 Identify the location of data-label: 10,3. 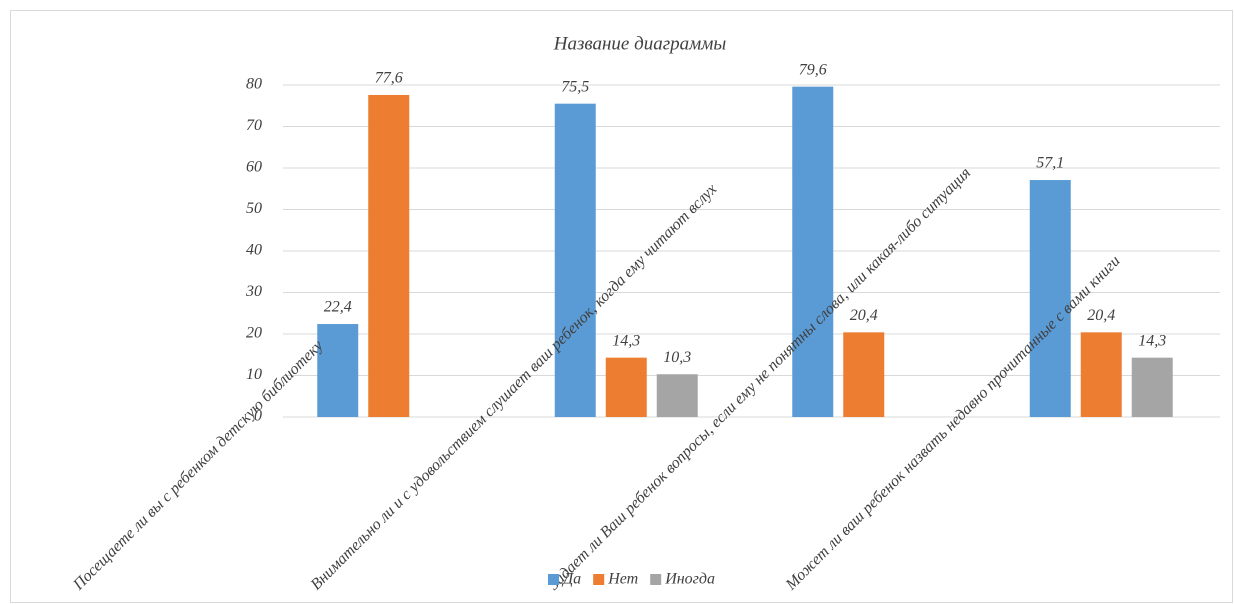
(677, 357).